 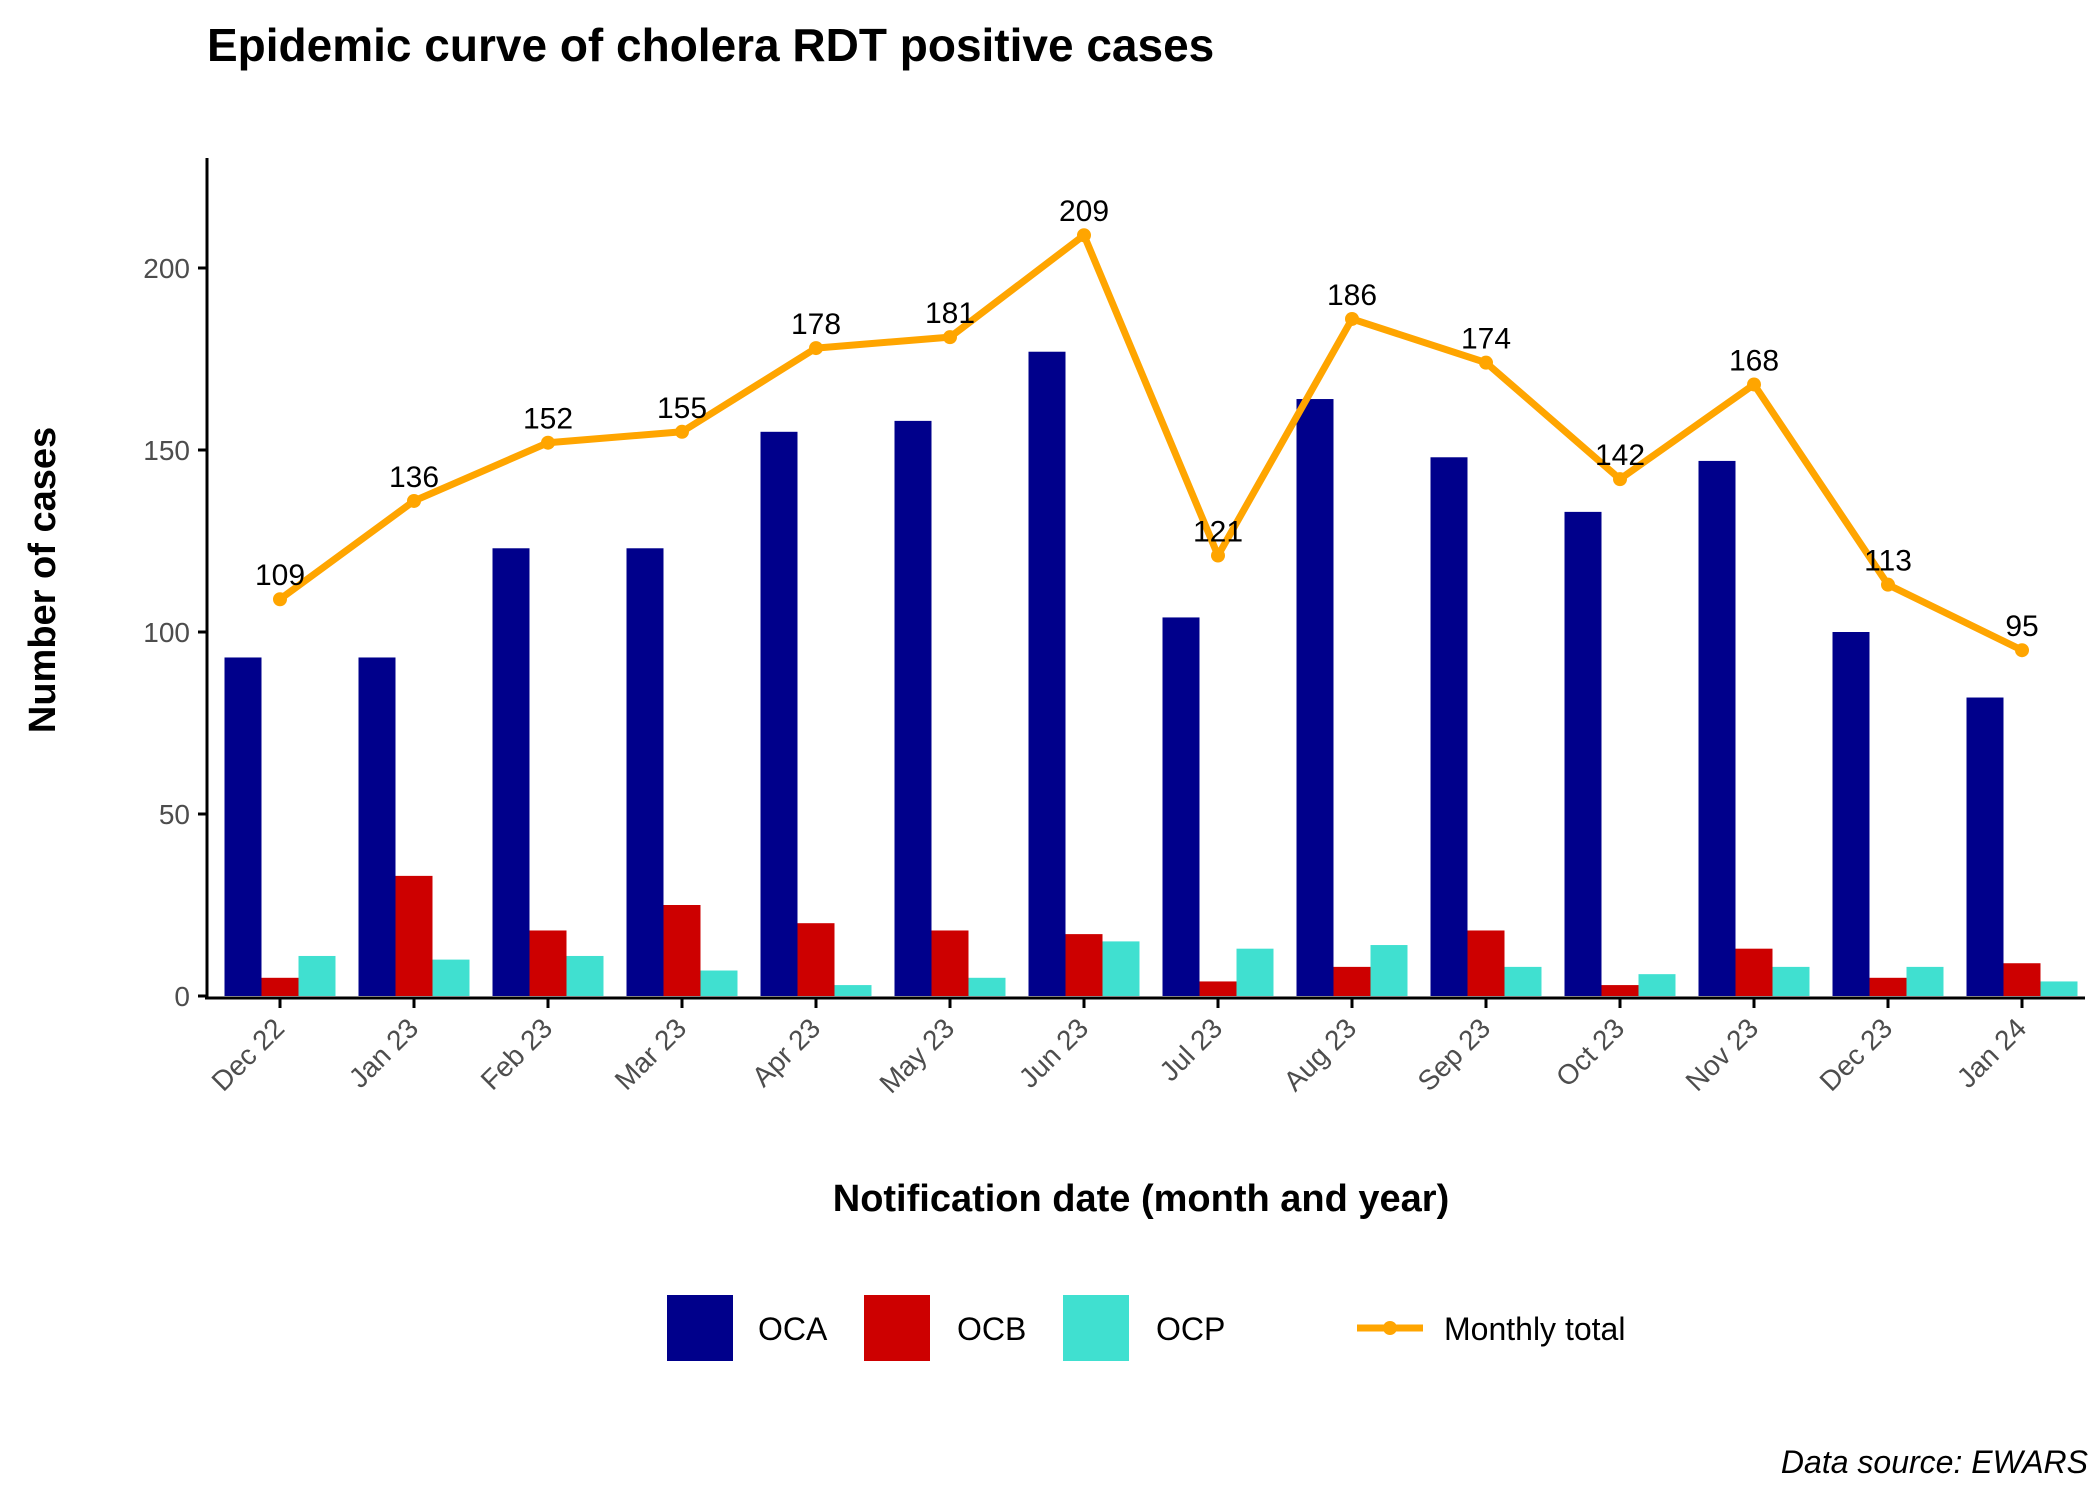 I want to click on monthly-total-label-0: 109, so click(x=280, y=575).